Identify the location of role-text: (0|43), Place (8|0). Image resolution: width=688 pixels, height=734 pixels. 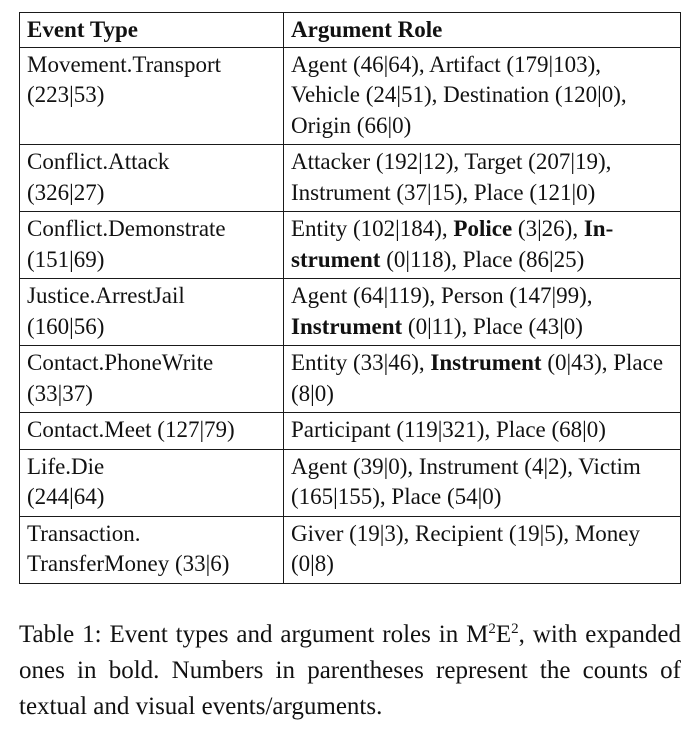
(477, 378).